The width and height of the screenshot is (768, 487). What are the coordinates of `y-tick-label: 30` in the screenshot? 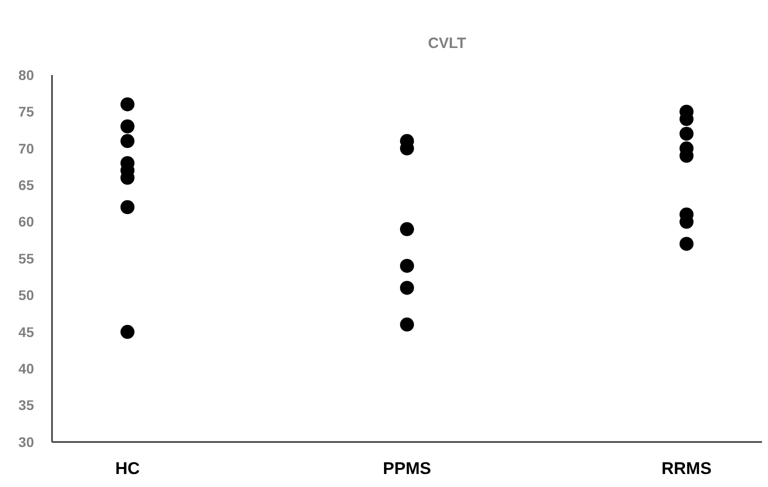 It's located at (26, 442).